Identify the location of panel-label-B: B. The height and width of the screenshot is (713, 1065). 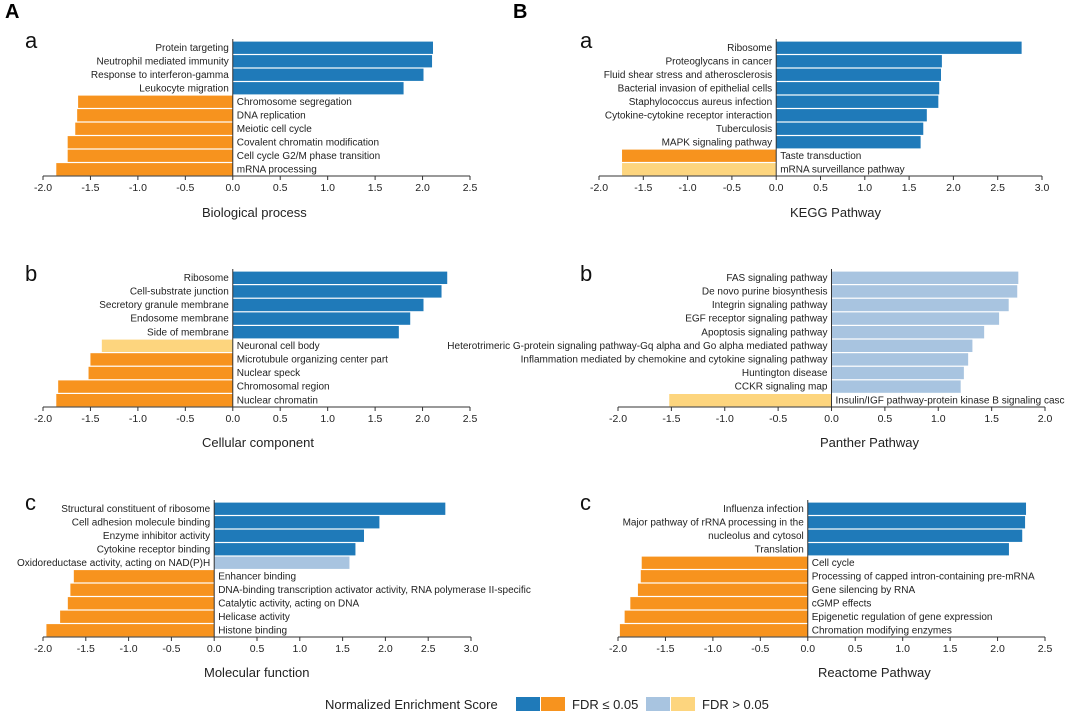
(520, 12).